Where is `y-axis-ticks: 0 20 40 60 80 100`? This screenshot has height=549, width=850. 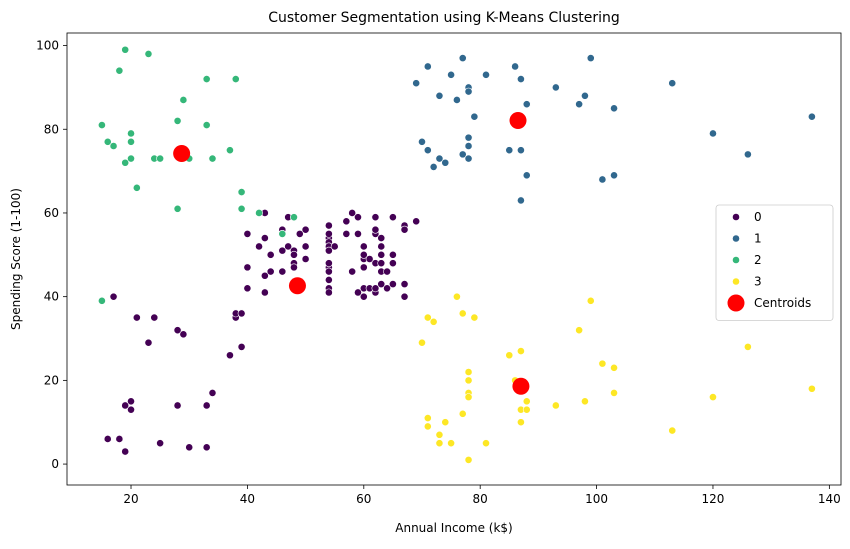
y-axis-ticks: 0 20 40 60 80 100 is located at coordinates (51, 255).